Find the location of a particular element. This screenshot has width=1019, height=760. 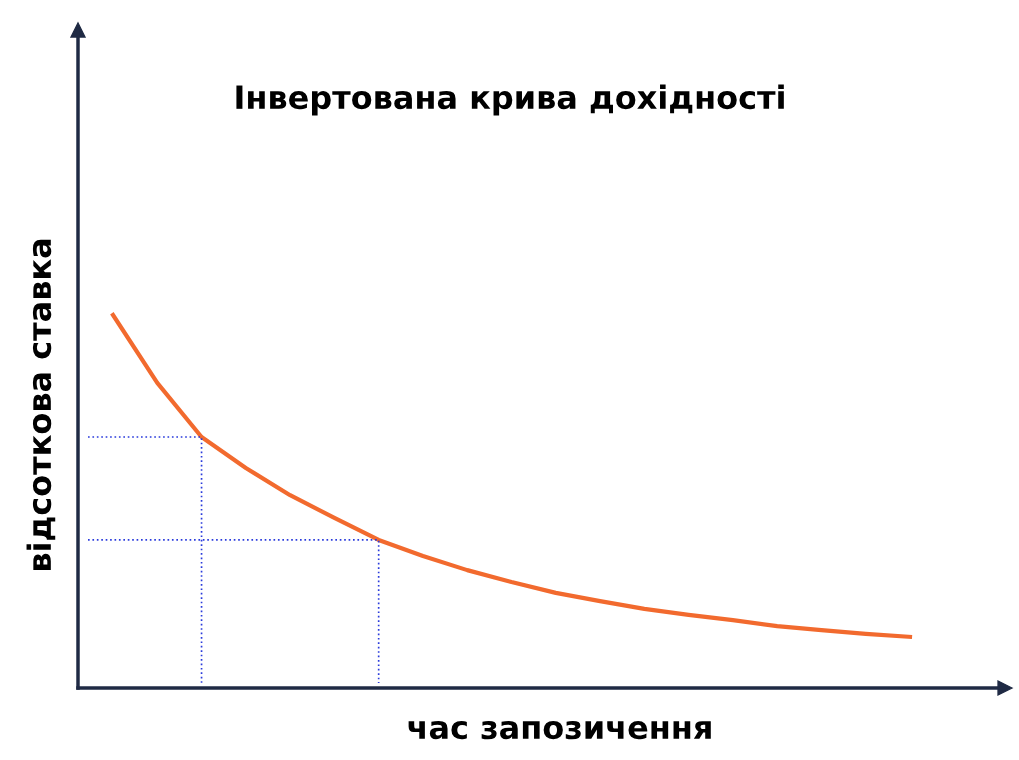

x-axis-title: час запозичення is located at coordinates (559, 730).